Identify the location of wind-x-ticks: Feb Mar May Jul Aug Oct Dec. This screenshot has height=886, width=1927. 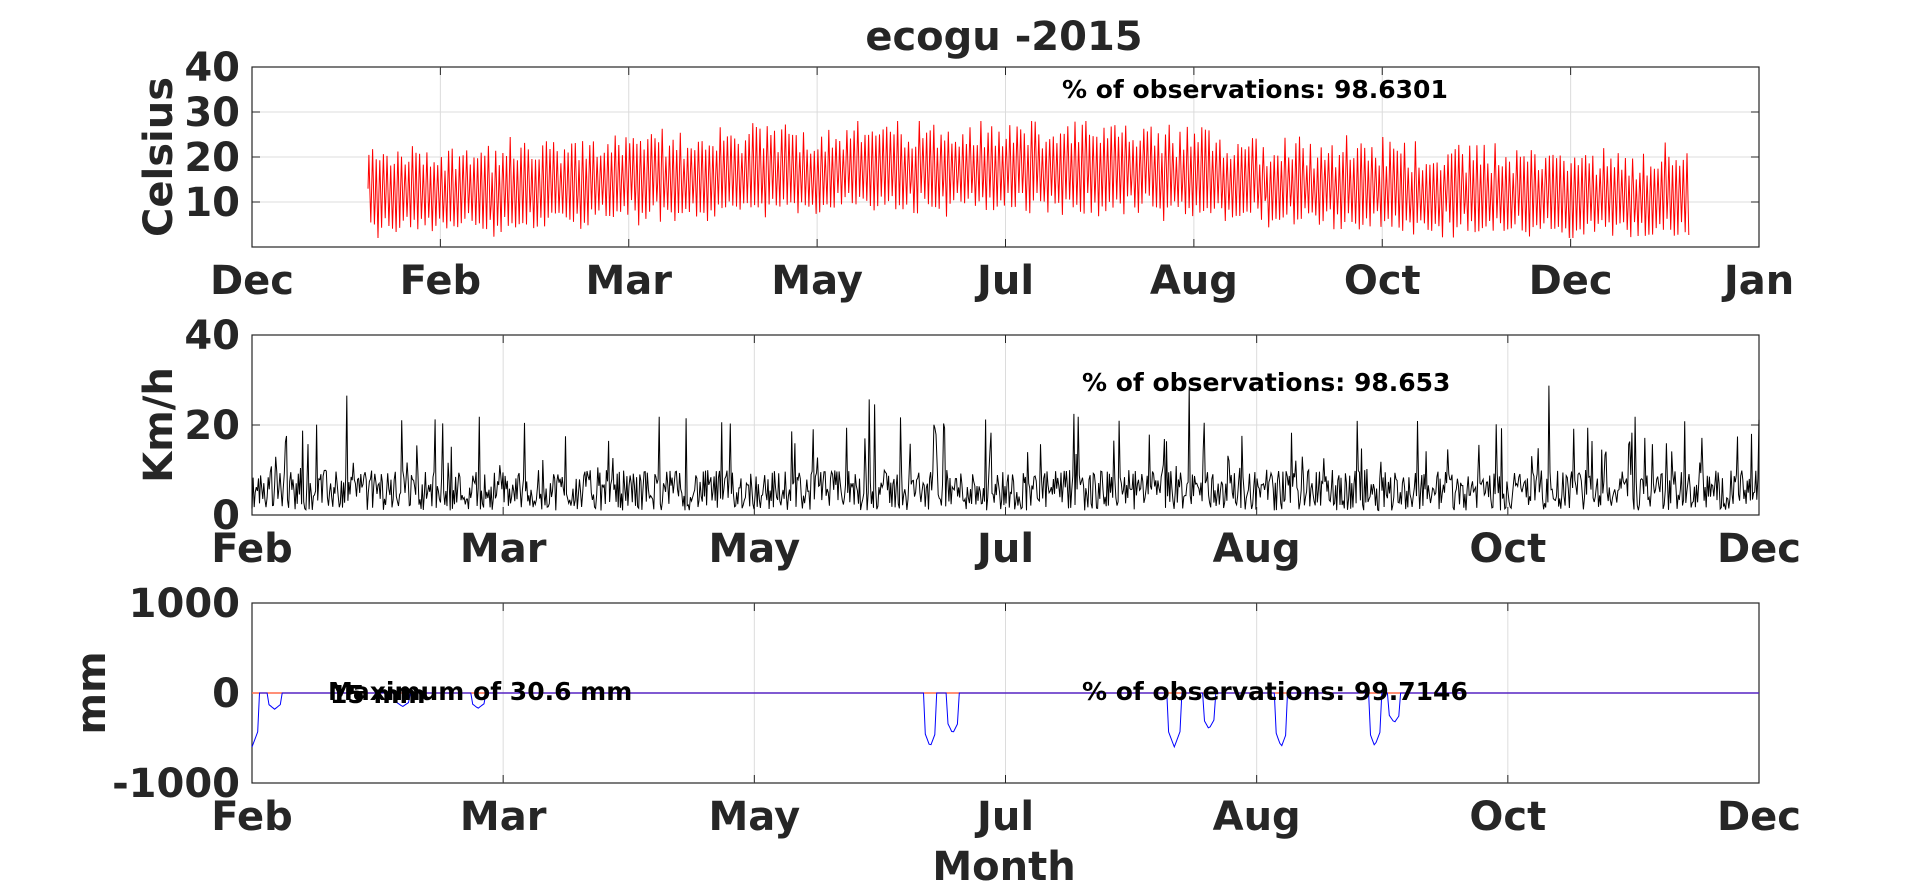
(1006, 549).